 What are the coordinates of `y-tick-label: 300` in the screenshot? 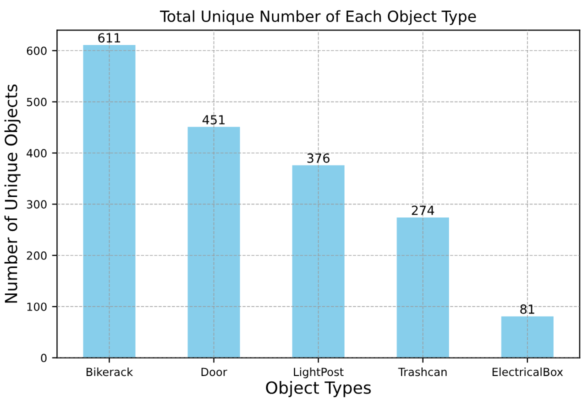 It's located at (36, 204).